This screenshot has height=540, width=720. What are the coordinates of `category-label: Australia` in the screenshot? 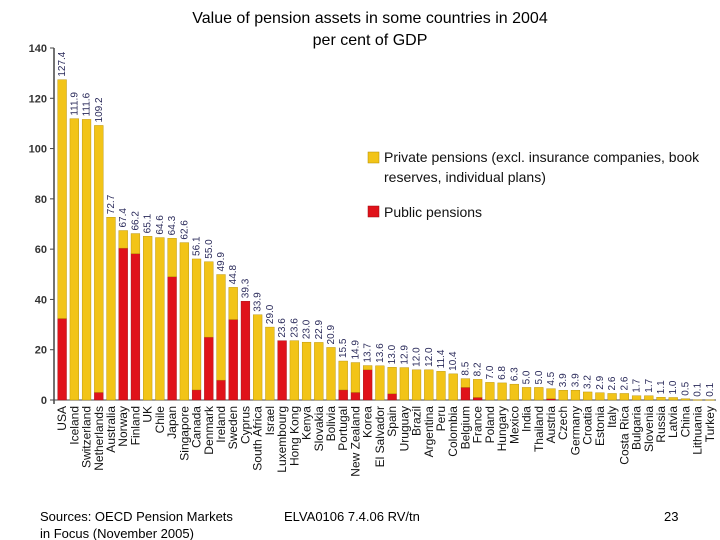 It's located at (111, 429).